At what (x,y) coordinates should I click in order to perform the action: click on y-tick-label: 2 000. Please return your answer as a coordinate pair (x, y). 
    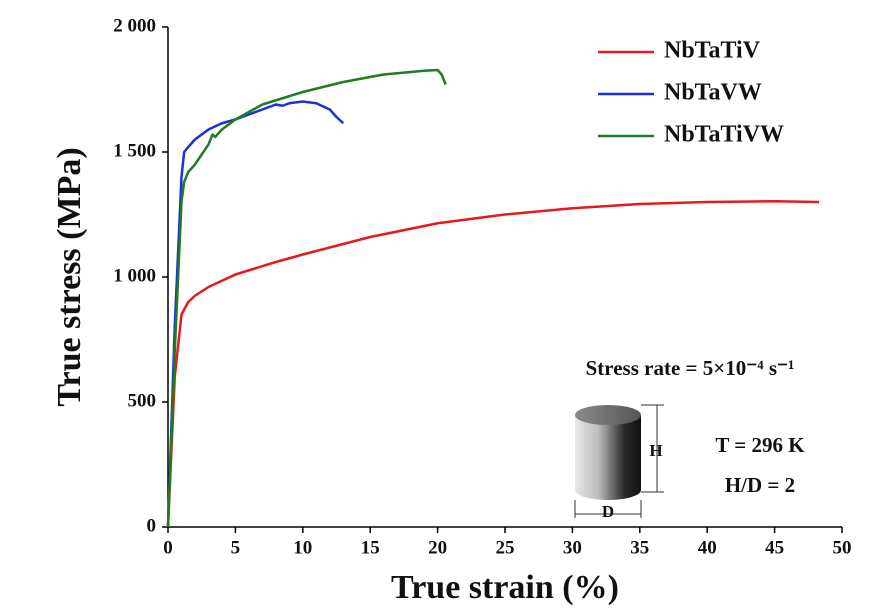
    Looking at the image, I should click on (134, 25).